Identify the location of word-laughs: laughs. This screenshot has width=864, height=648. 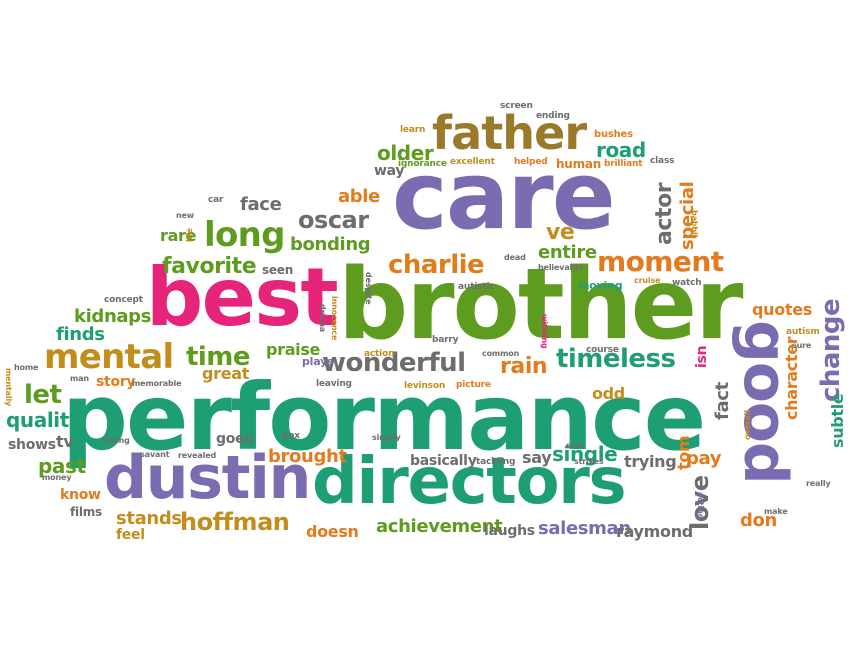
(509, 531).